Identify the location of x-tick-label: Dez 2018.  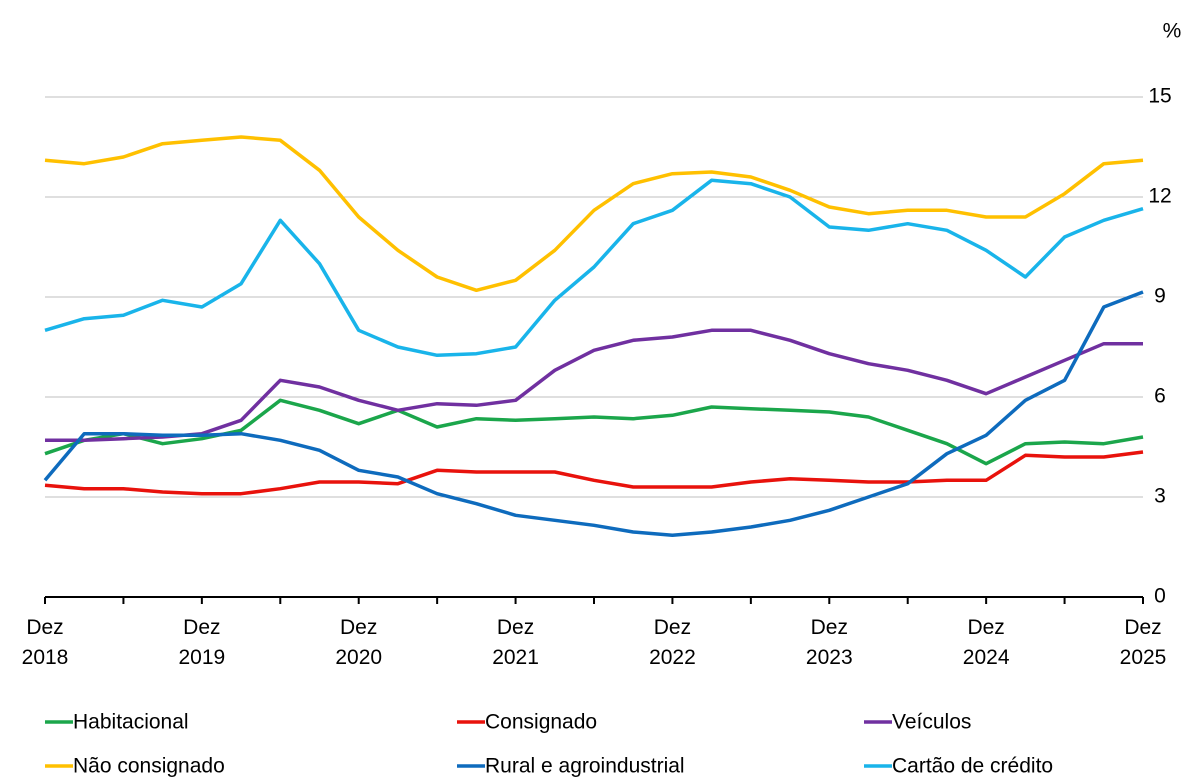
(45, 642).